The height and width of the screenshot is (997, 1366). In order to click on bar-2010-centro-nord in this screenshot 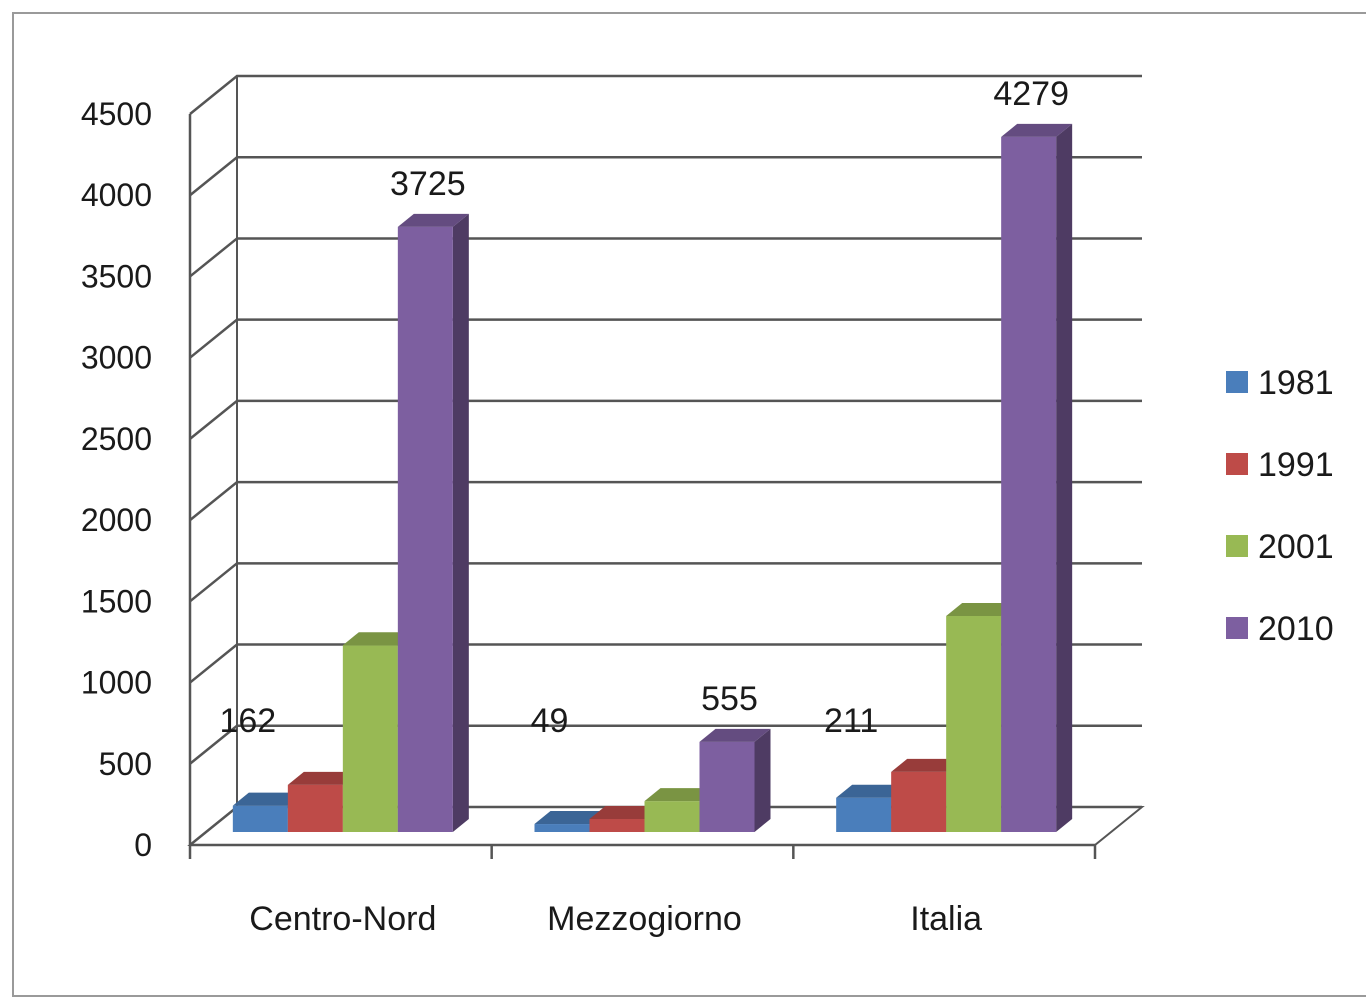, I will do `click(433, 523)`.